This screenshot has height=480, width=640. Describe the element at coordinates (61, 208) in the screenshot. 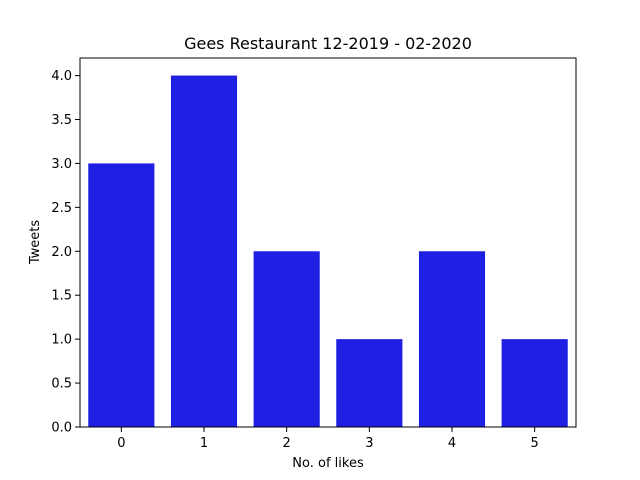

I see `y-tick-label: 2.5` at that location.